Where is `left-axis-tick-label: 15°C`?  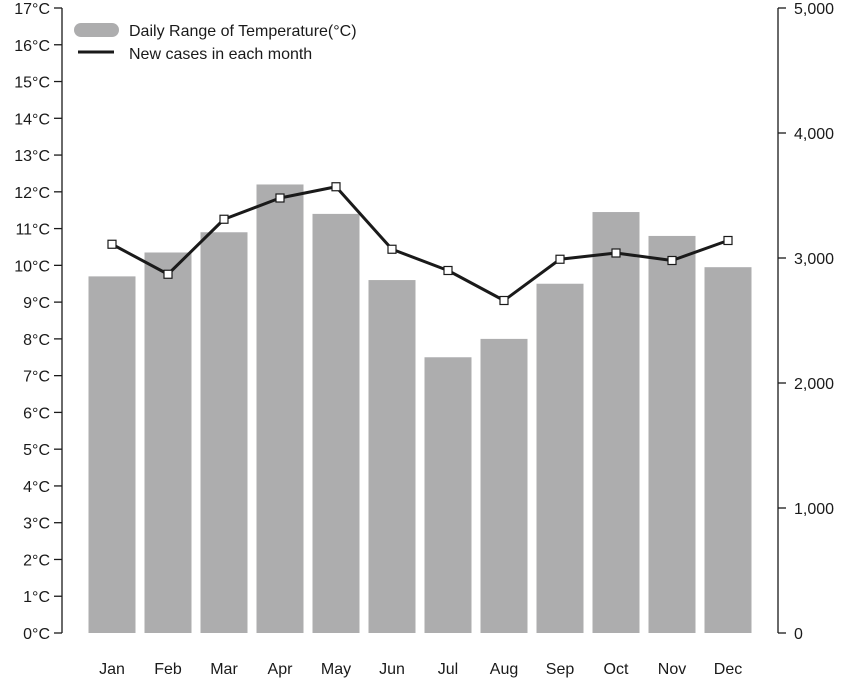 left-axis-tick-label: 15°C is located at coordinates (32, 83).